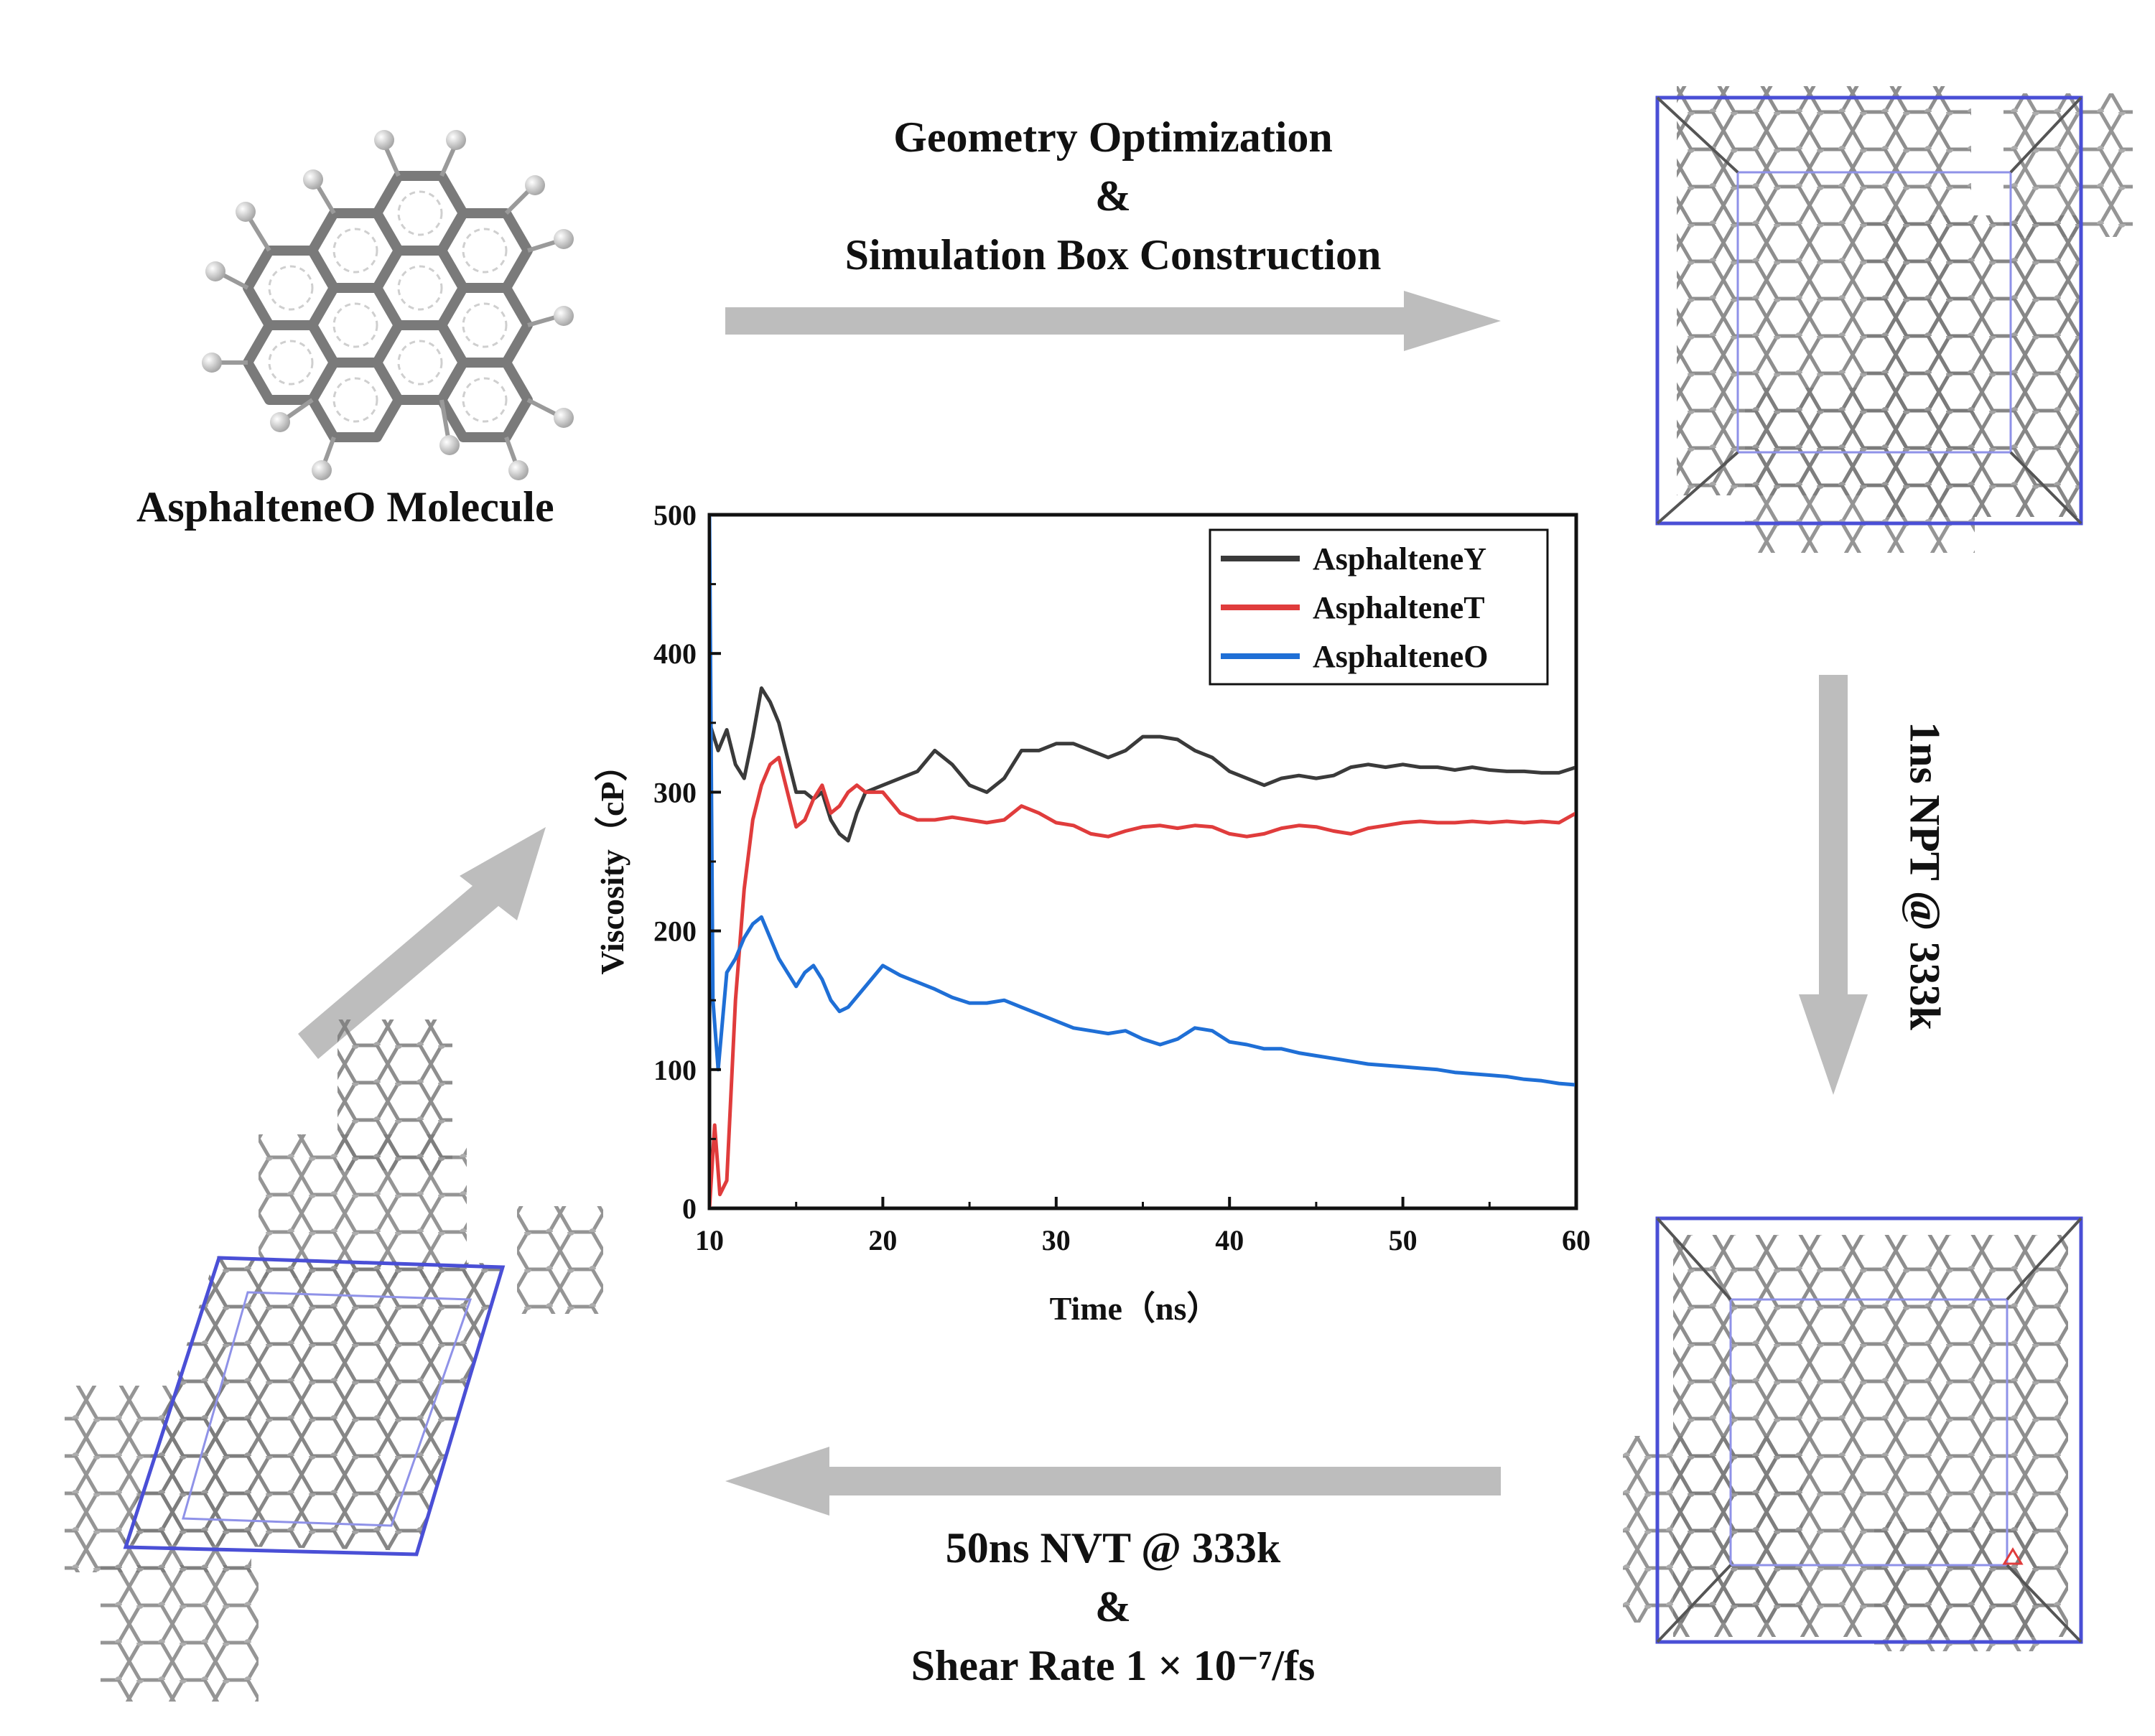 The width and height of the screenshot is (2155, 1736). Describe the element at coordinates (1576, 1240) in the screenshot. I see `x-tick-label: 60` at that location.